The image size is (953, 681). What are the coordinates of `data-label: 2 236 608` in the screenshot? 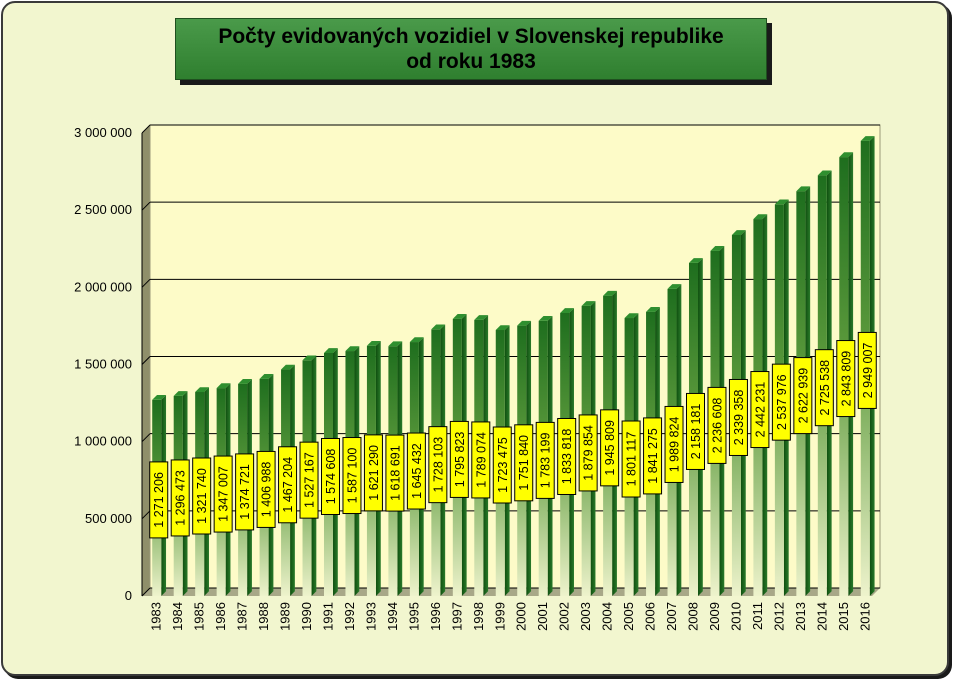 It's located at (717, 426).